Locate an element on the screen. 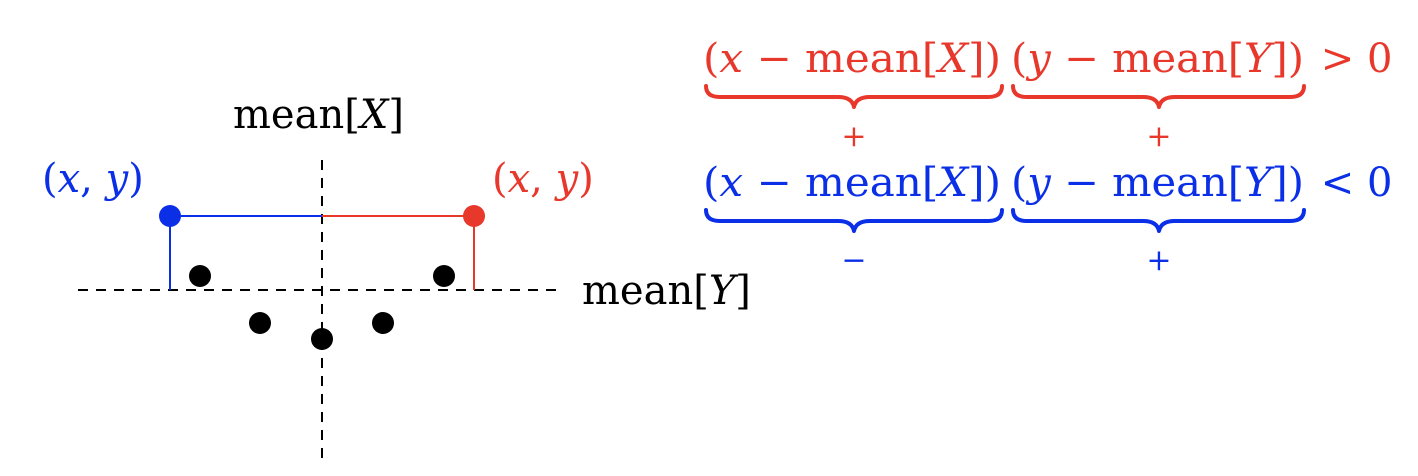 The width and height of the screenshot is (1418, 476). red-point is located at coordinates (474, 216).